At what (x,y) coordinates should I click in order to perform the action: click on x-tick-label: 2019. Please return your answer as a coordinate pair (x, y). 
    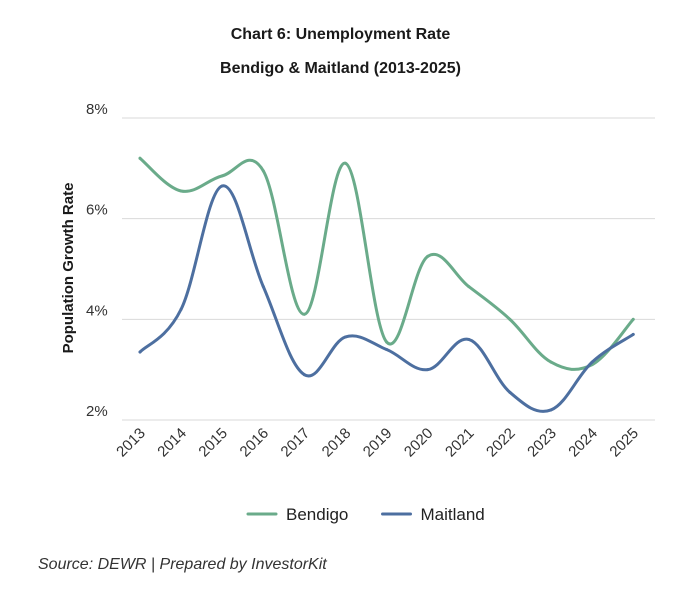
    Looking at the image, I should click on (378, 443).